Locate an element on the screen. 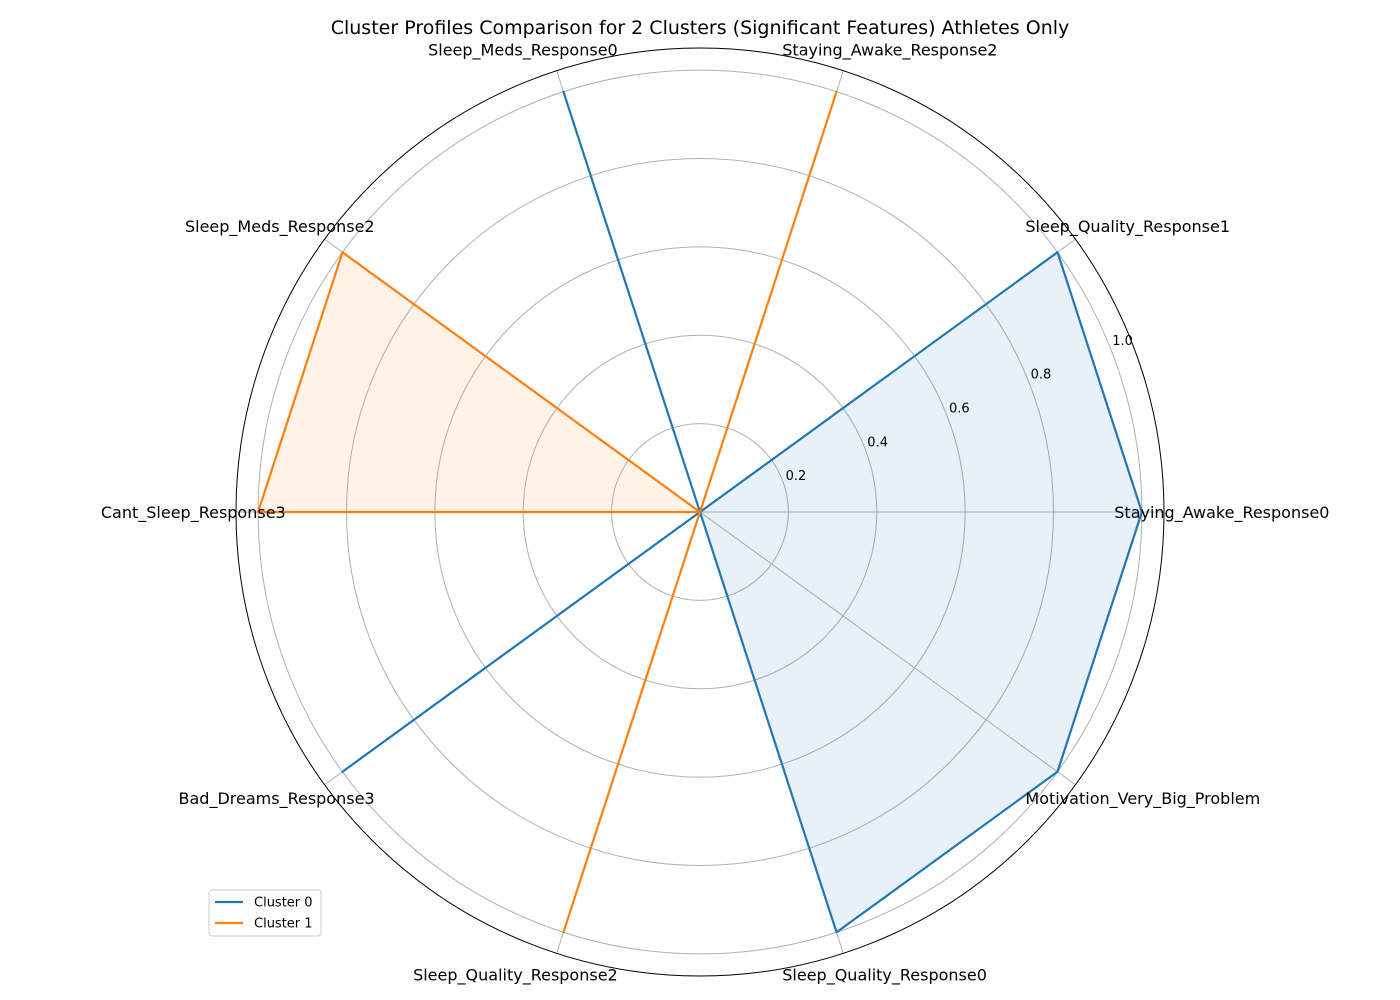 The height and width of the screenshot is (1000, 1400). category-label: Staying_Awake_Response0 is located at coordinates (1221, 513).